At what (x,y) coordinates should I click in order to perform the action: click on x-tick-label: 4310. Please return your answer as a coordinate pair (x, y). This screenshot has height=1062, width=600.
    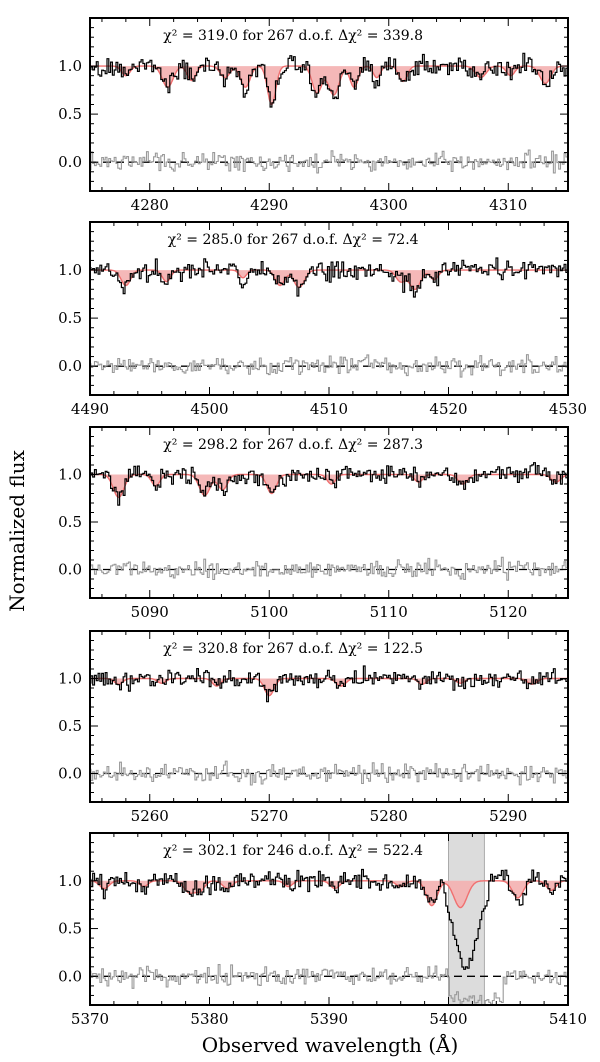
    Looking at the image, I should click on (508, 205).